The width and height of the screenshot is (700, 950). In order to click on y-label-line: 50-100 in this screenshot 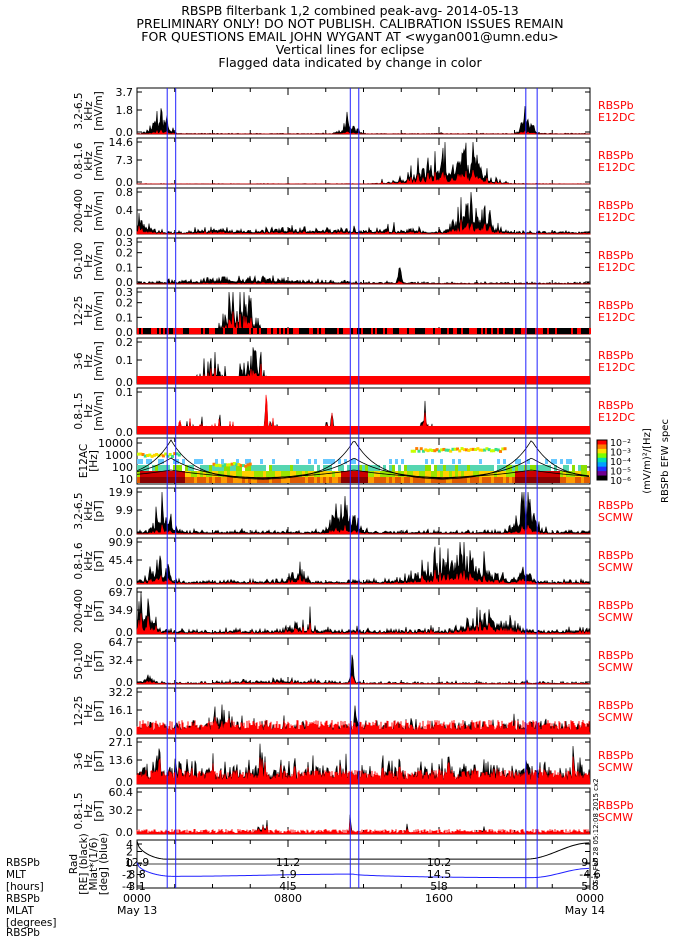, I will do `click(79, 260)`.